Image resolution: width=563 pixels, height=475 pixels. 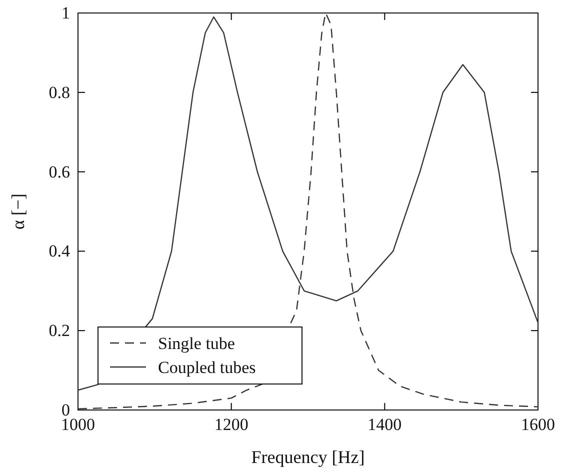 What do you see at coordinates (18, 211) in the screenshot?
I see `y-axis-title: α [−]` at bounding box center [18, 211].